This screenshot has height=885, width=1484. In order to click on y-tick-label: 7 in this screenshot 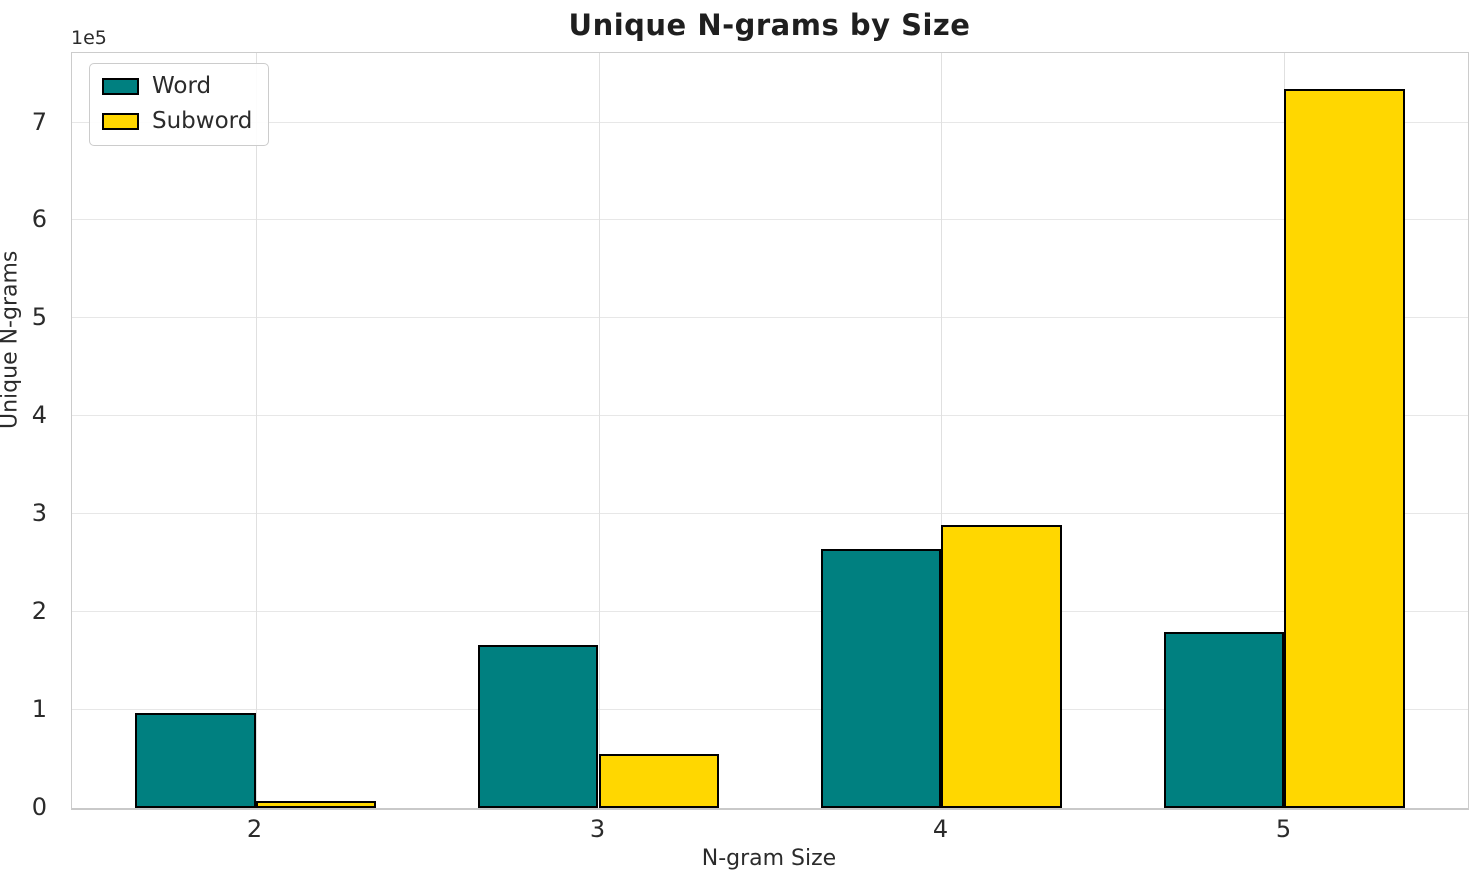, I will do `click(39, 121)`.